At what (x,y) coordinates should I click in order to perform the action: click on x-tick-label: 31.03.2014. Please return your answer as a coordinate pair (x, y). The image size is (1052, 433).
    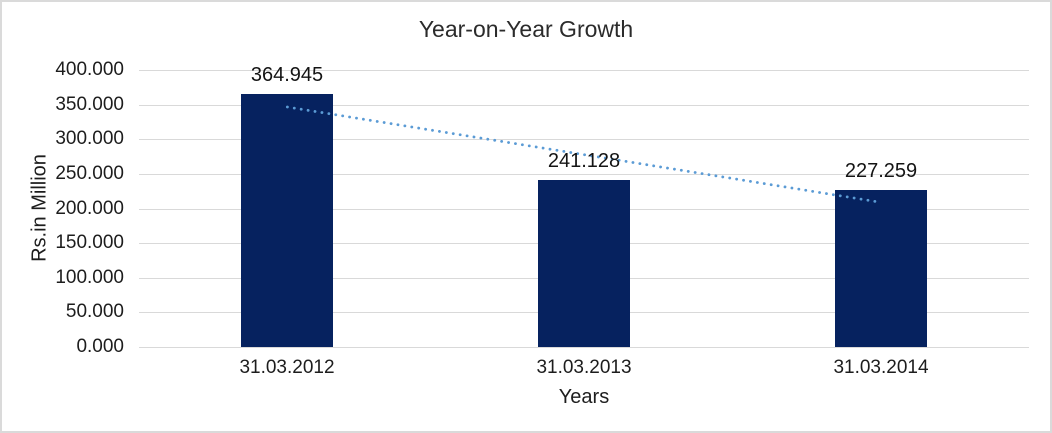
    Looking at the image, I should click on (881, 367).